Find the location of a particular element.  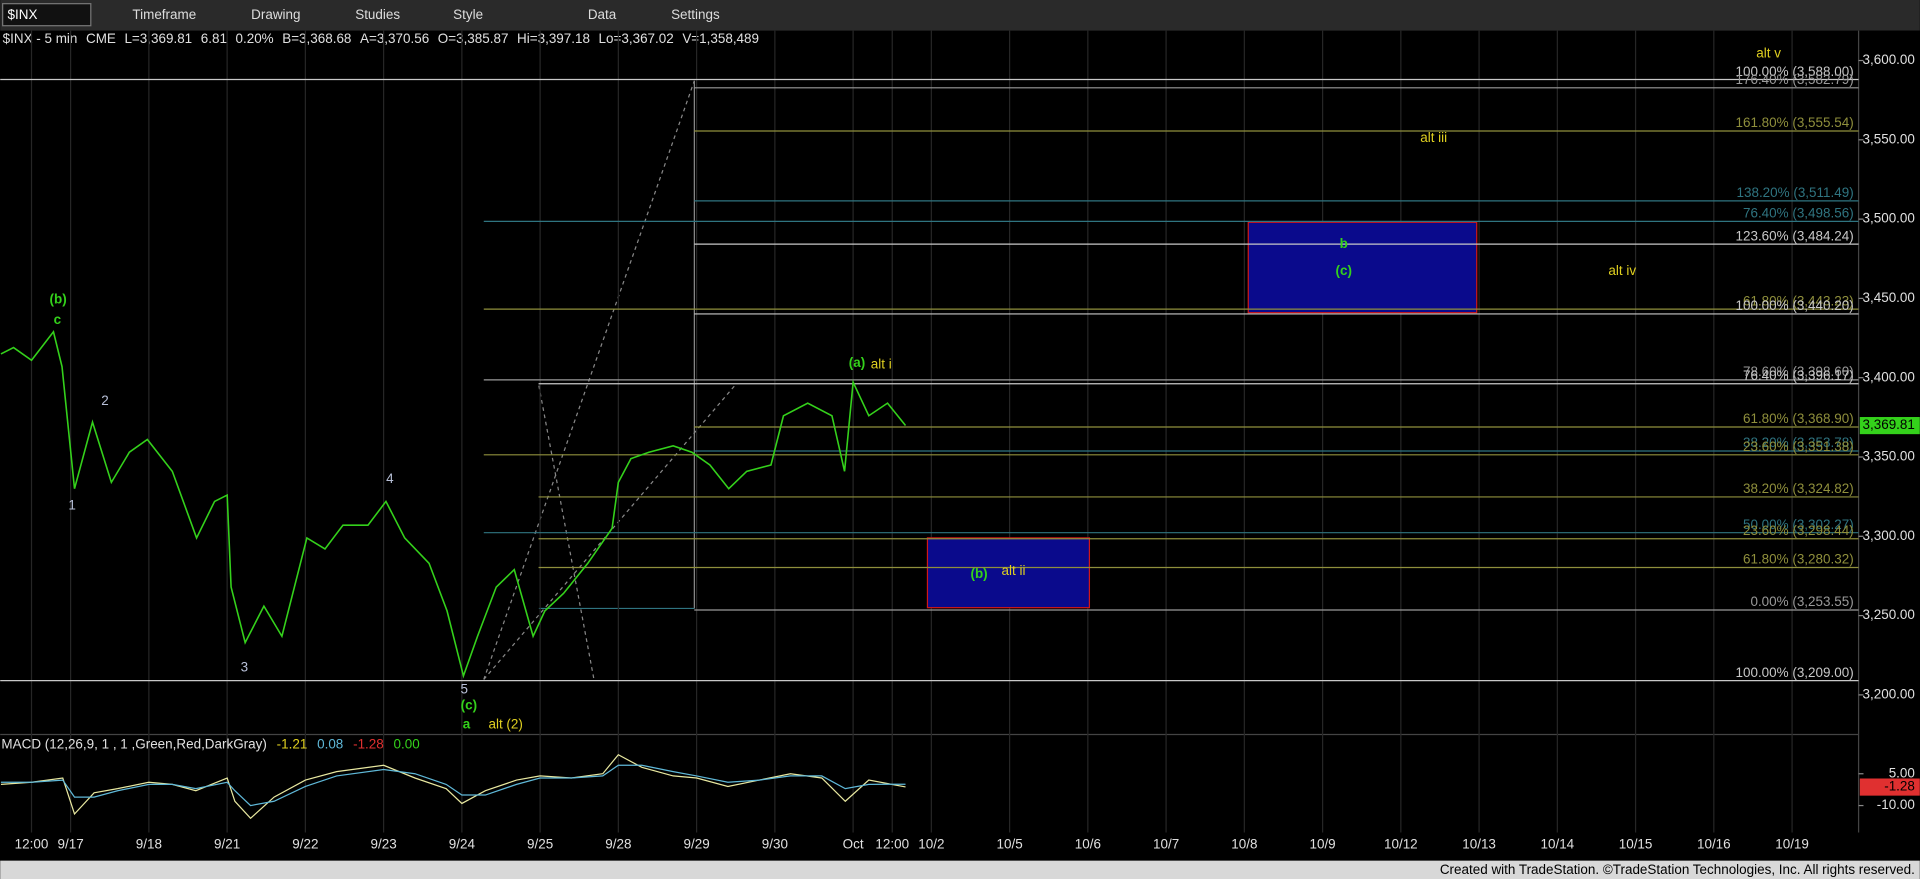

fib-label: 76.40% (3,396.17) is located at coordinates (1798, 375).